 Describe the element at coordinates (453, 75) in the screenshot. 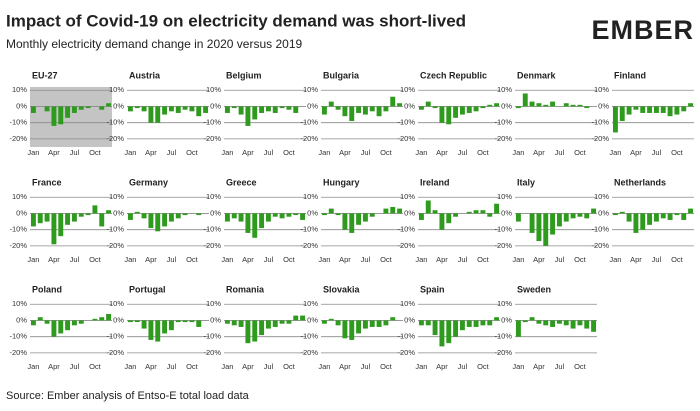

I see `panel-title: Czech Republic` at that location.